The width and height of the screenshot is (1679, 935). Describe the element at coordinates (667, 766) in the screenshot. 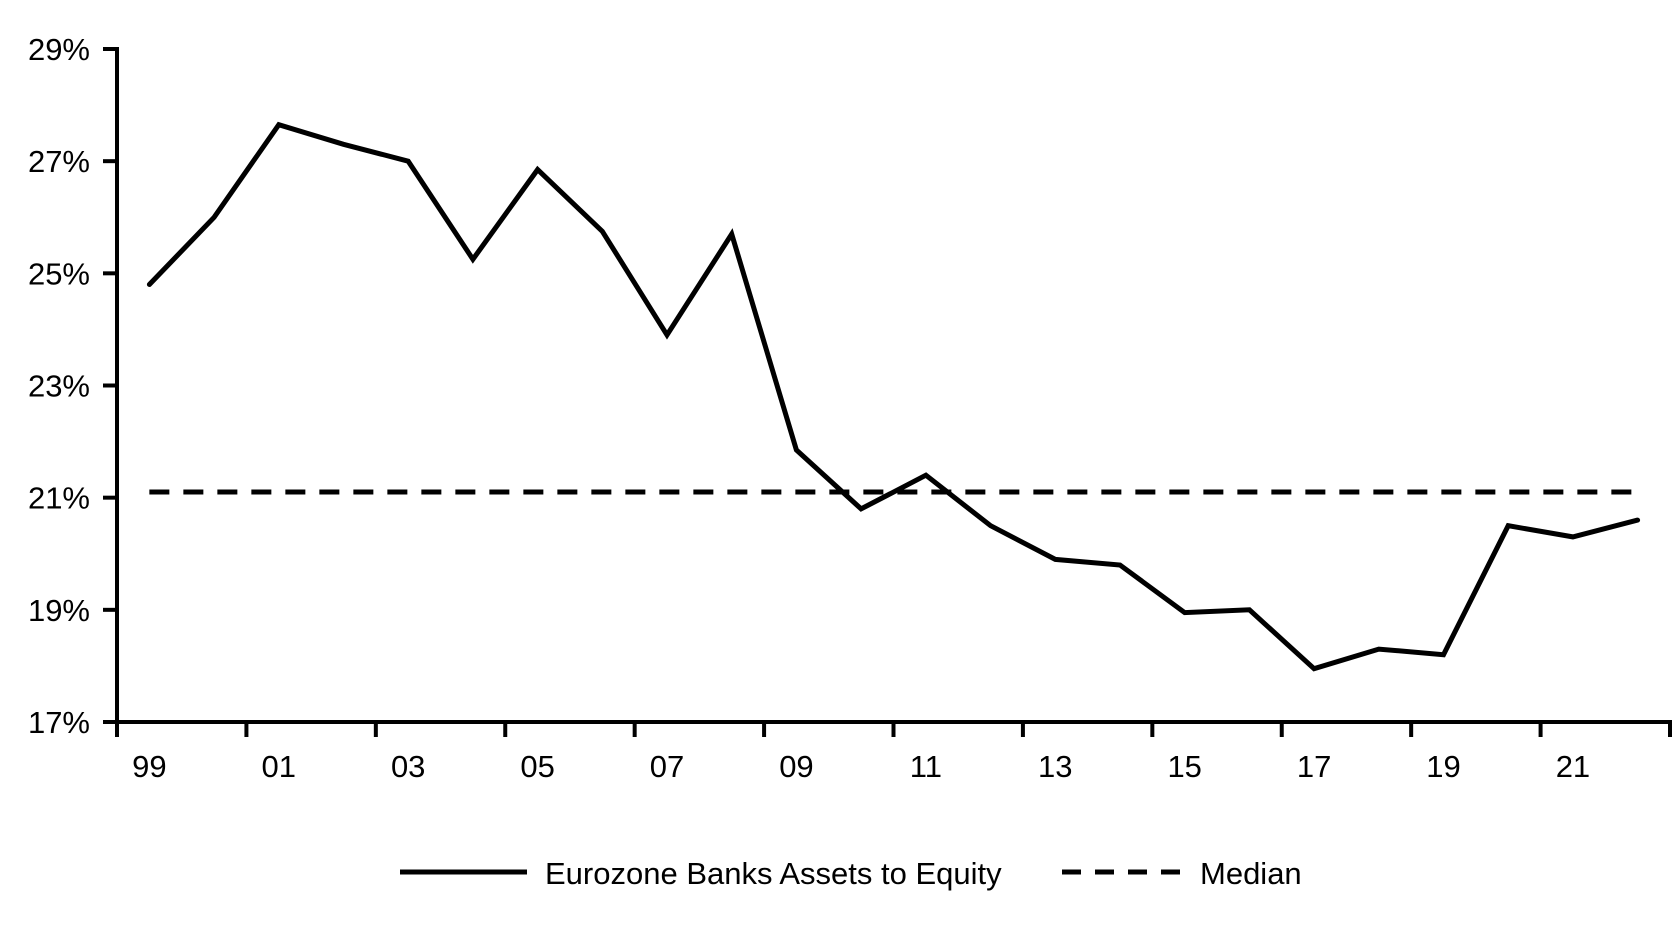

I see `x-axis-label: 07` at that location.